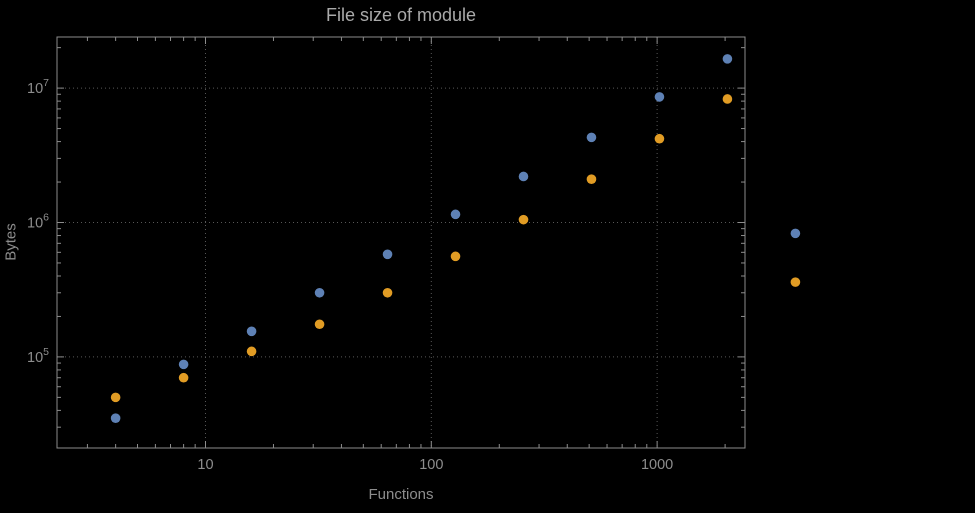 Image resolution: width=975 pixels, height=513 pixels. I want to click on y-tick-label: 10⁵, so click(38, 356).